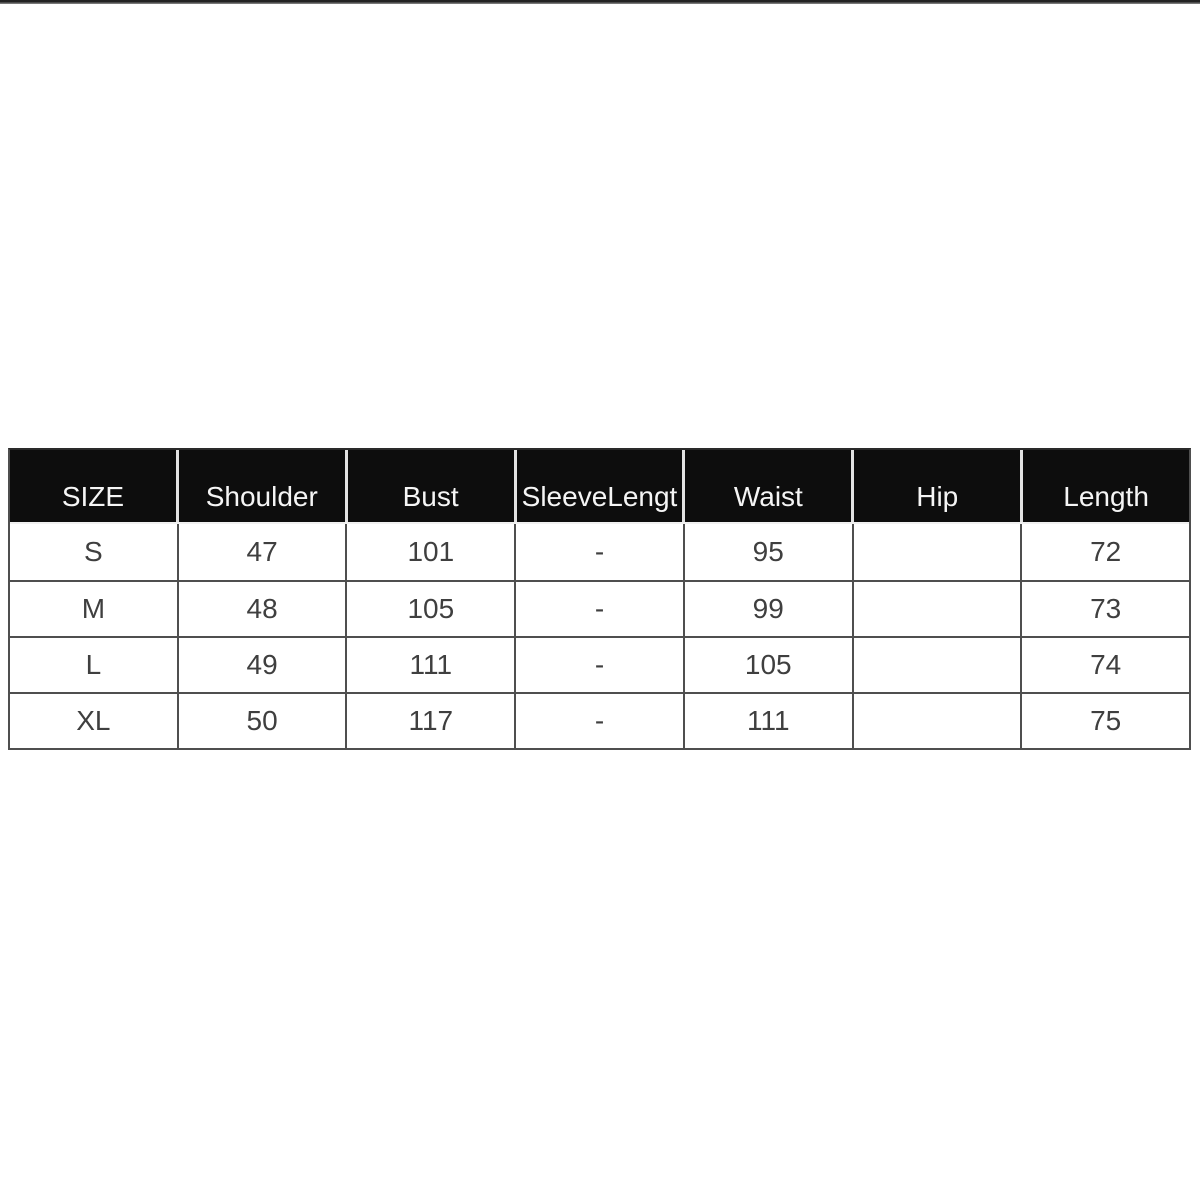 Image resolution: width=1200 pixels, height=1200 pixels. What do you see at coordinates (260, 486) in the screenshot?
I see `header-cell-shoulder: Shoulder` at bounding box center [260, 486].